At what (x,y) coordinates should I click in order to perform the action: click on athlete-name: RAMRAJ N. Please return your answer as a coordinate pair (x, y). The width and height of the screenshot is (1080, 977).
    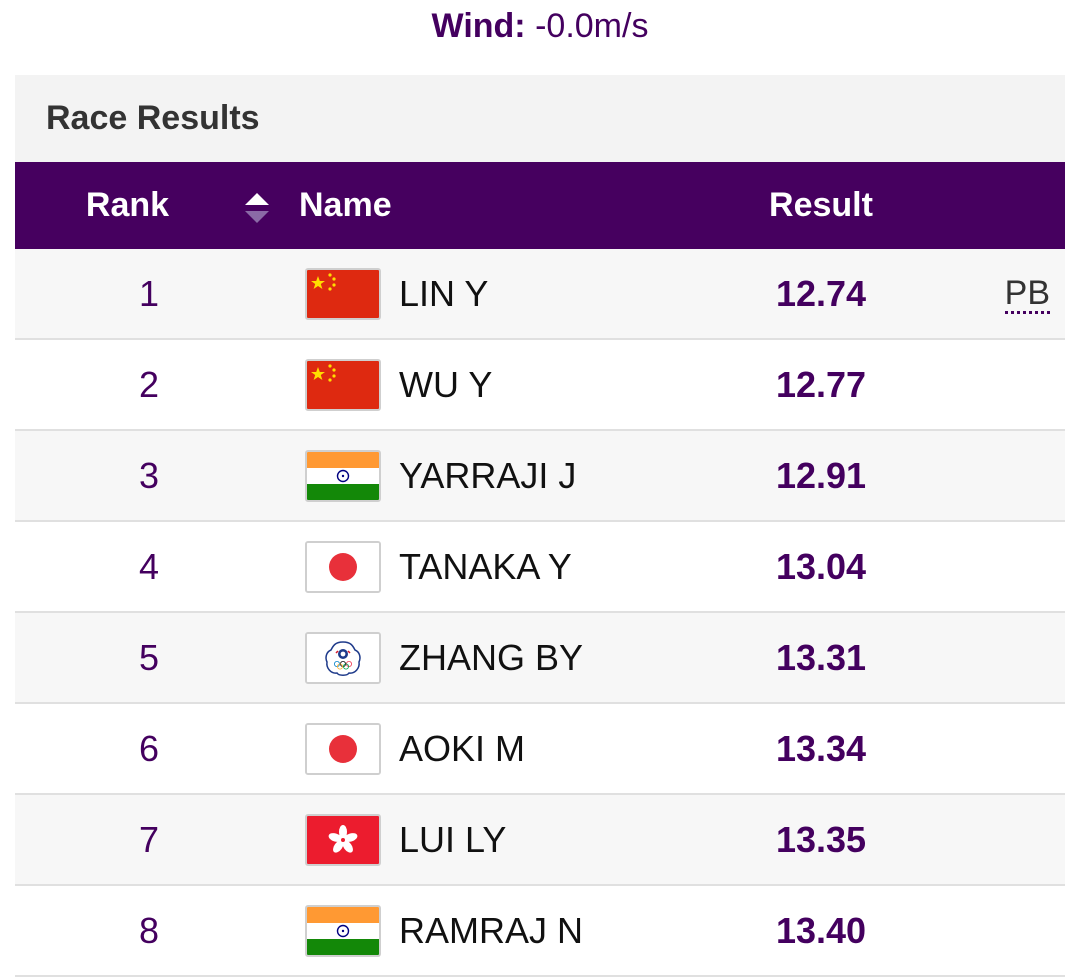
    Looking at the image, I should click on (491, 930).